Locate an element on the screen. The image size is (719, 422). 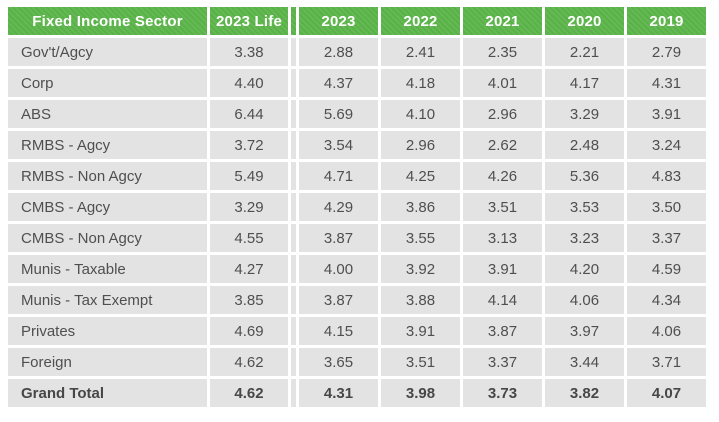
value-cell: 4.40 is located at coordinates (249, 83).